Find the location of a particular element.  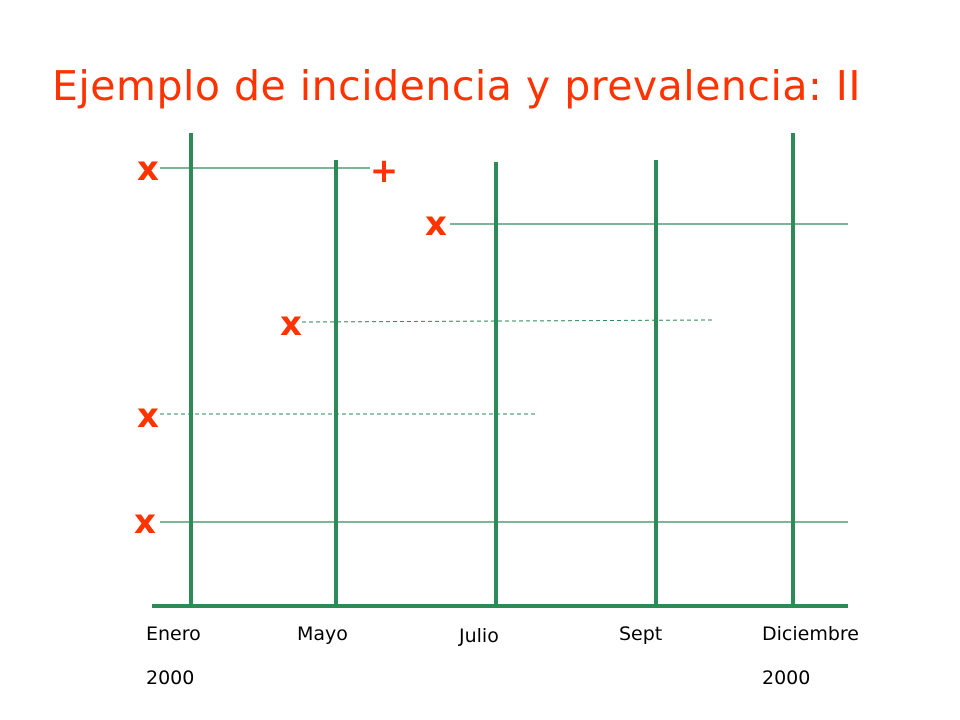

axis-label-mayo: Mayo is located at coordinates (322, 634).